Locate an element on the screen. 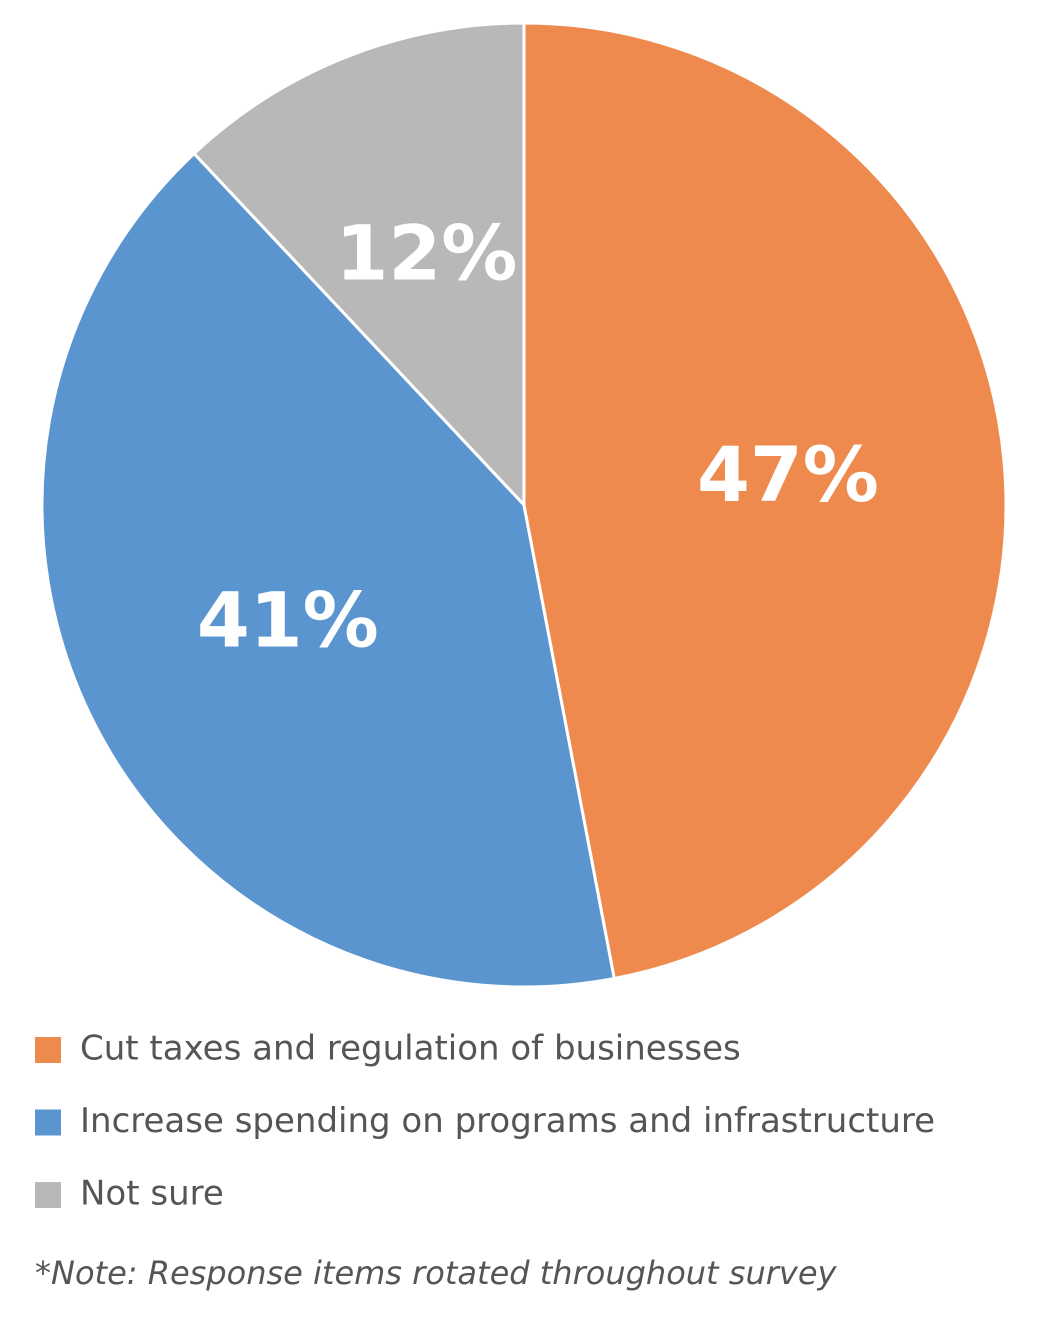 Image resolution: width=1050 pixels, height=1320 pixels. legend-label: Not sure is located at coordinates (152, 1194).